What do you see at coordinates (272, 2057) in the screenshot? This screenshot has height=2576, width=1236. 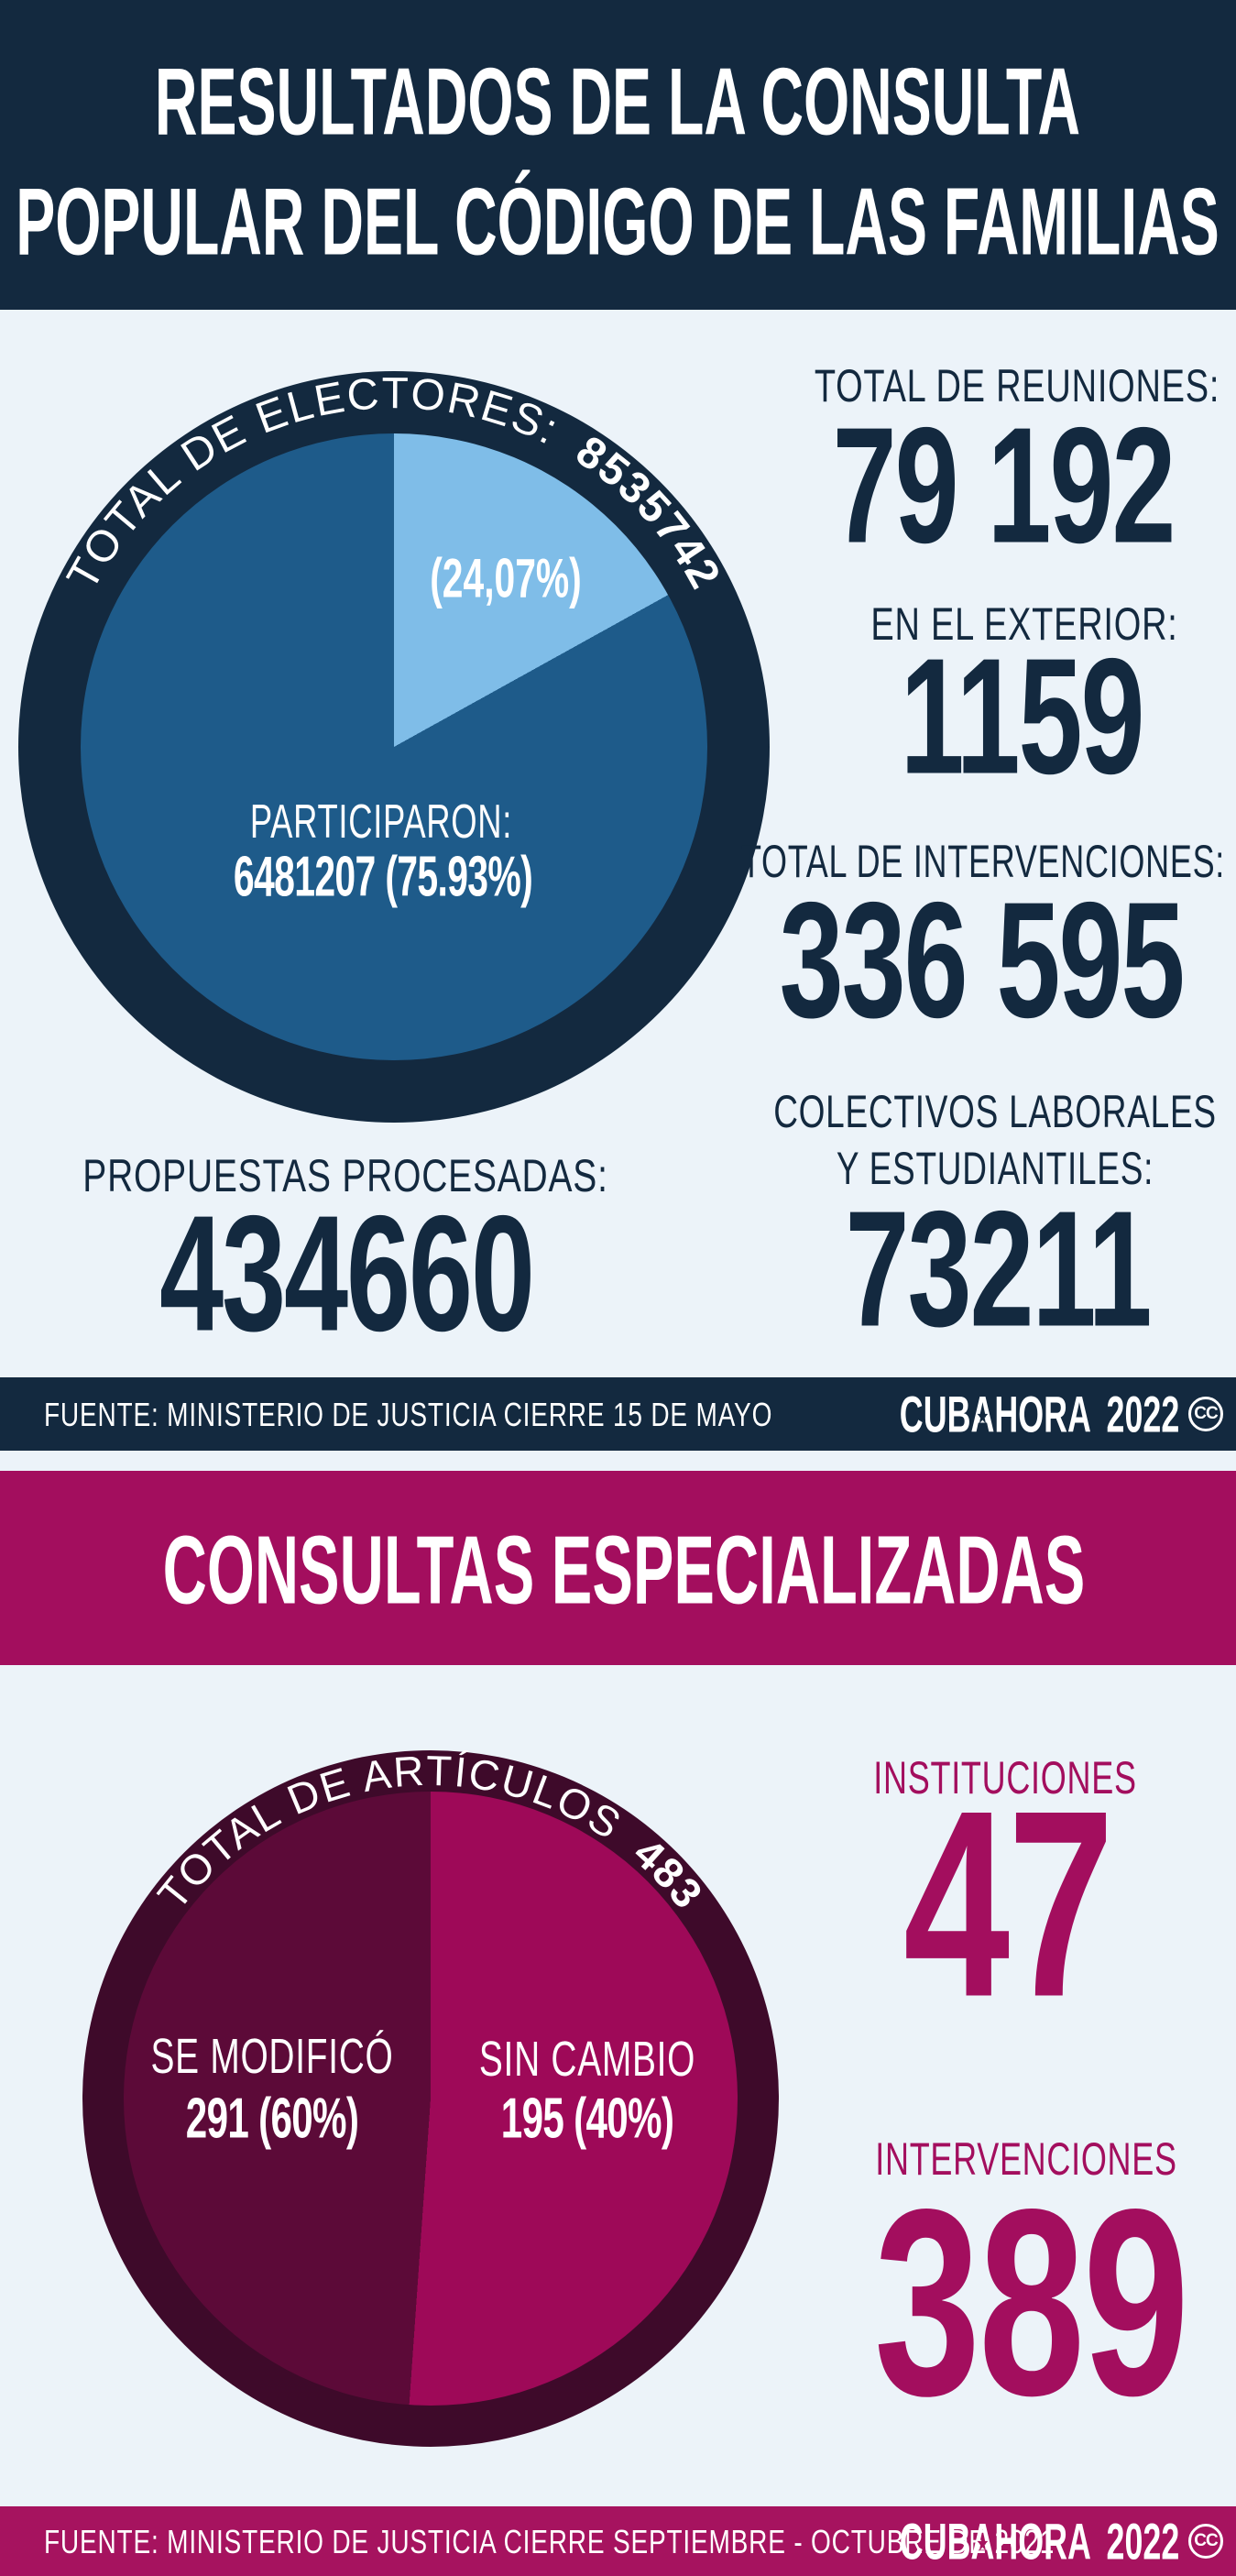 I see `slice-label-se-modifico: SE MODIFICÓ` at bounding box center [272, 2057].